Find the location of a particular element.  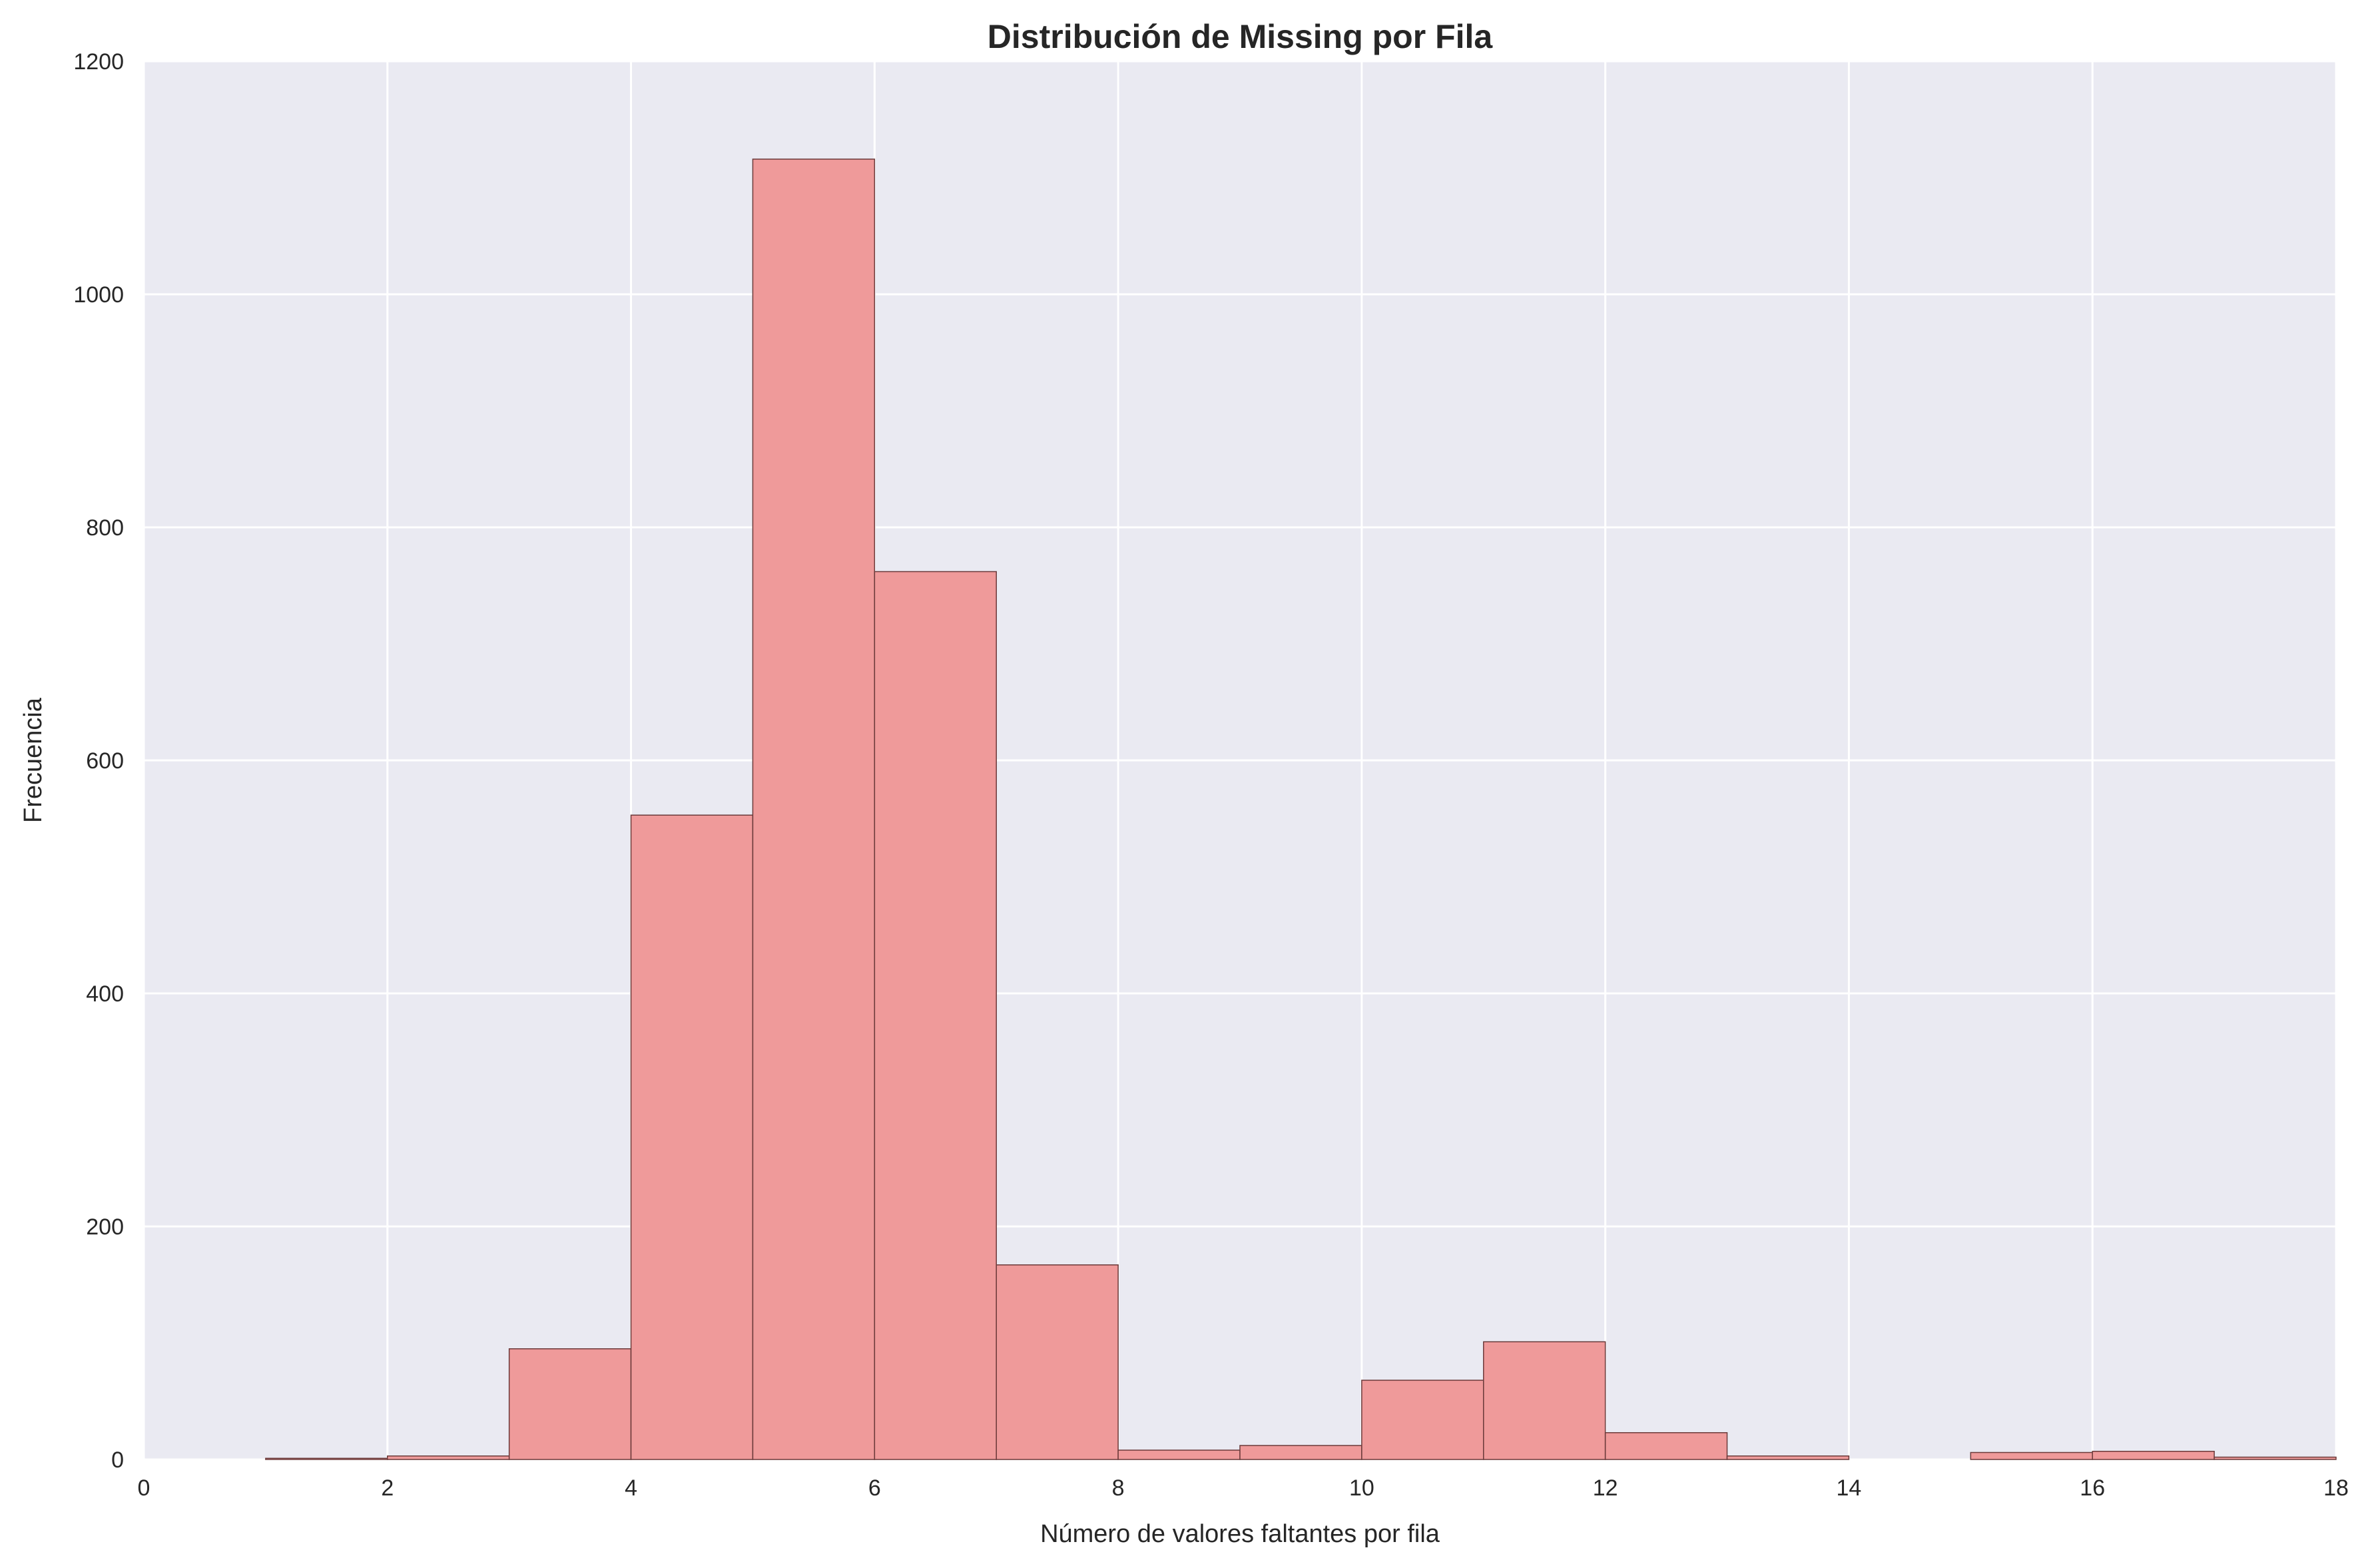

x-tick-label: 2 is located at coordinates (388, 1488).